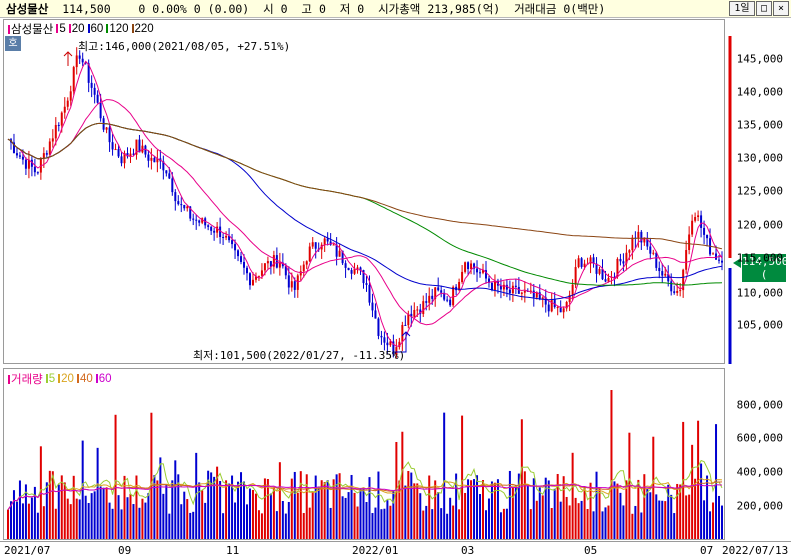  I want to click on volume-tick: 400,000, so click(759, 472).